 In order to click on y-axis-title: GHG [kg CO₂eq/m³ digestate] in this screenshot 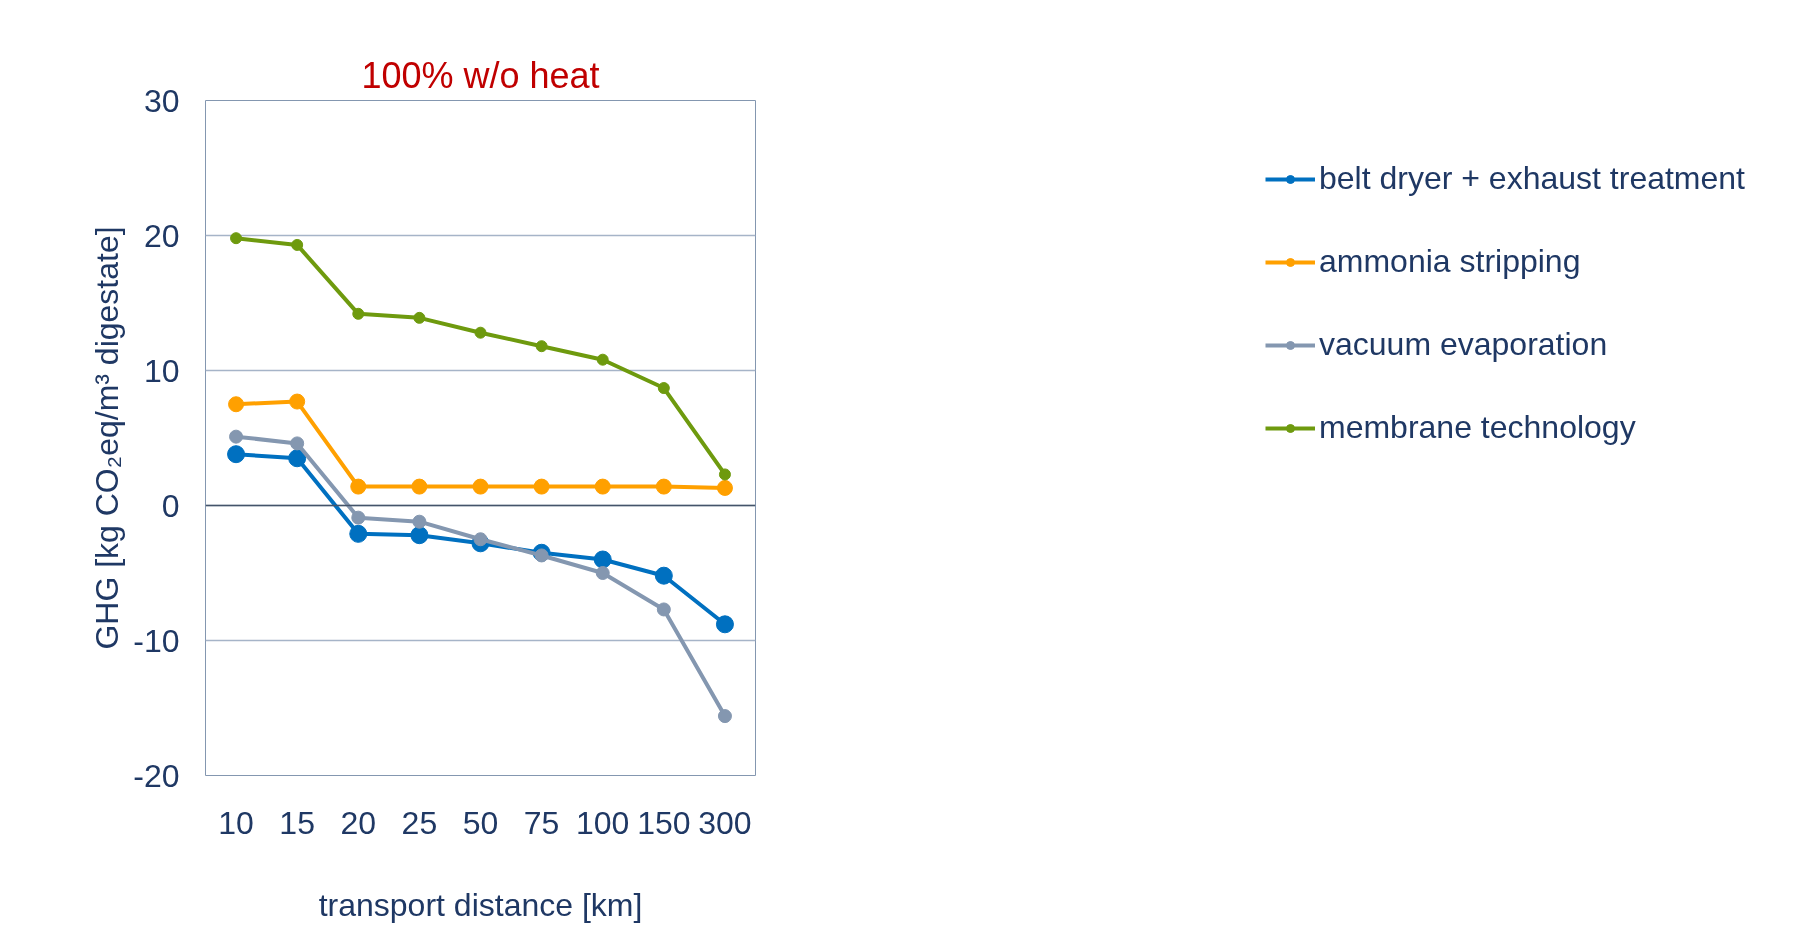, I will do `click(107, 438)`.